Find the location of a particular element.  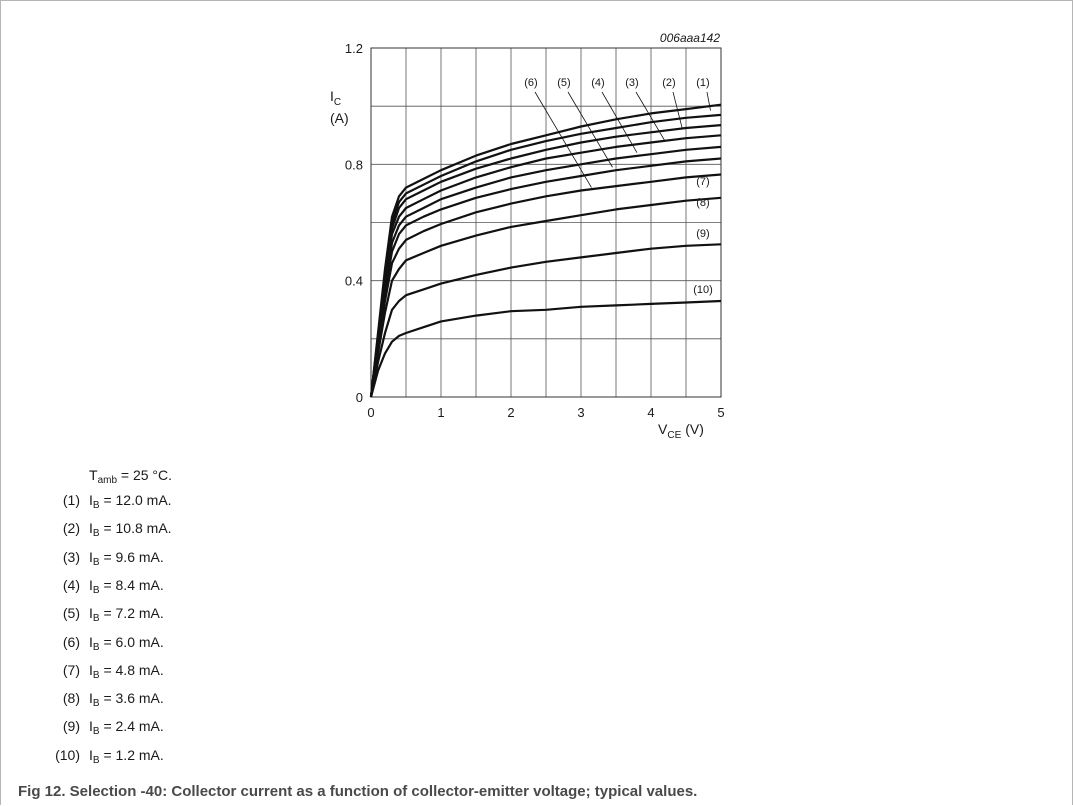

note-text: IB = 2.4 mA. is located at coordinates (126, 729).